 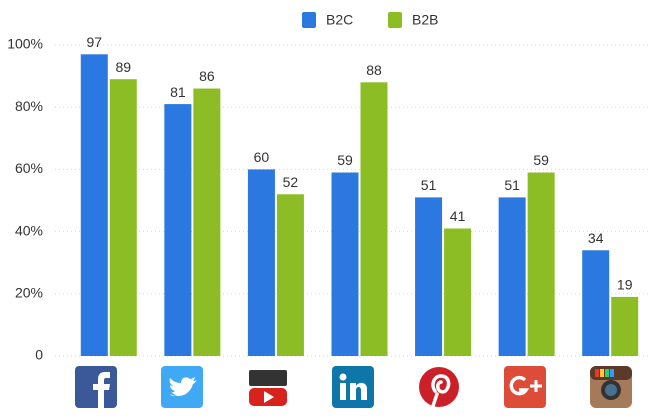 I want to click on value-label: 52, so click(x=291, y=182).